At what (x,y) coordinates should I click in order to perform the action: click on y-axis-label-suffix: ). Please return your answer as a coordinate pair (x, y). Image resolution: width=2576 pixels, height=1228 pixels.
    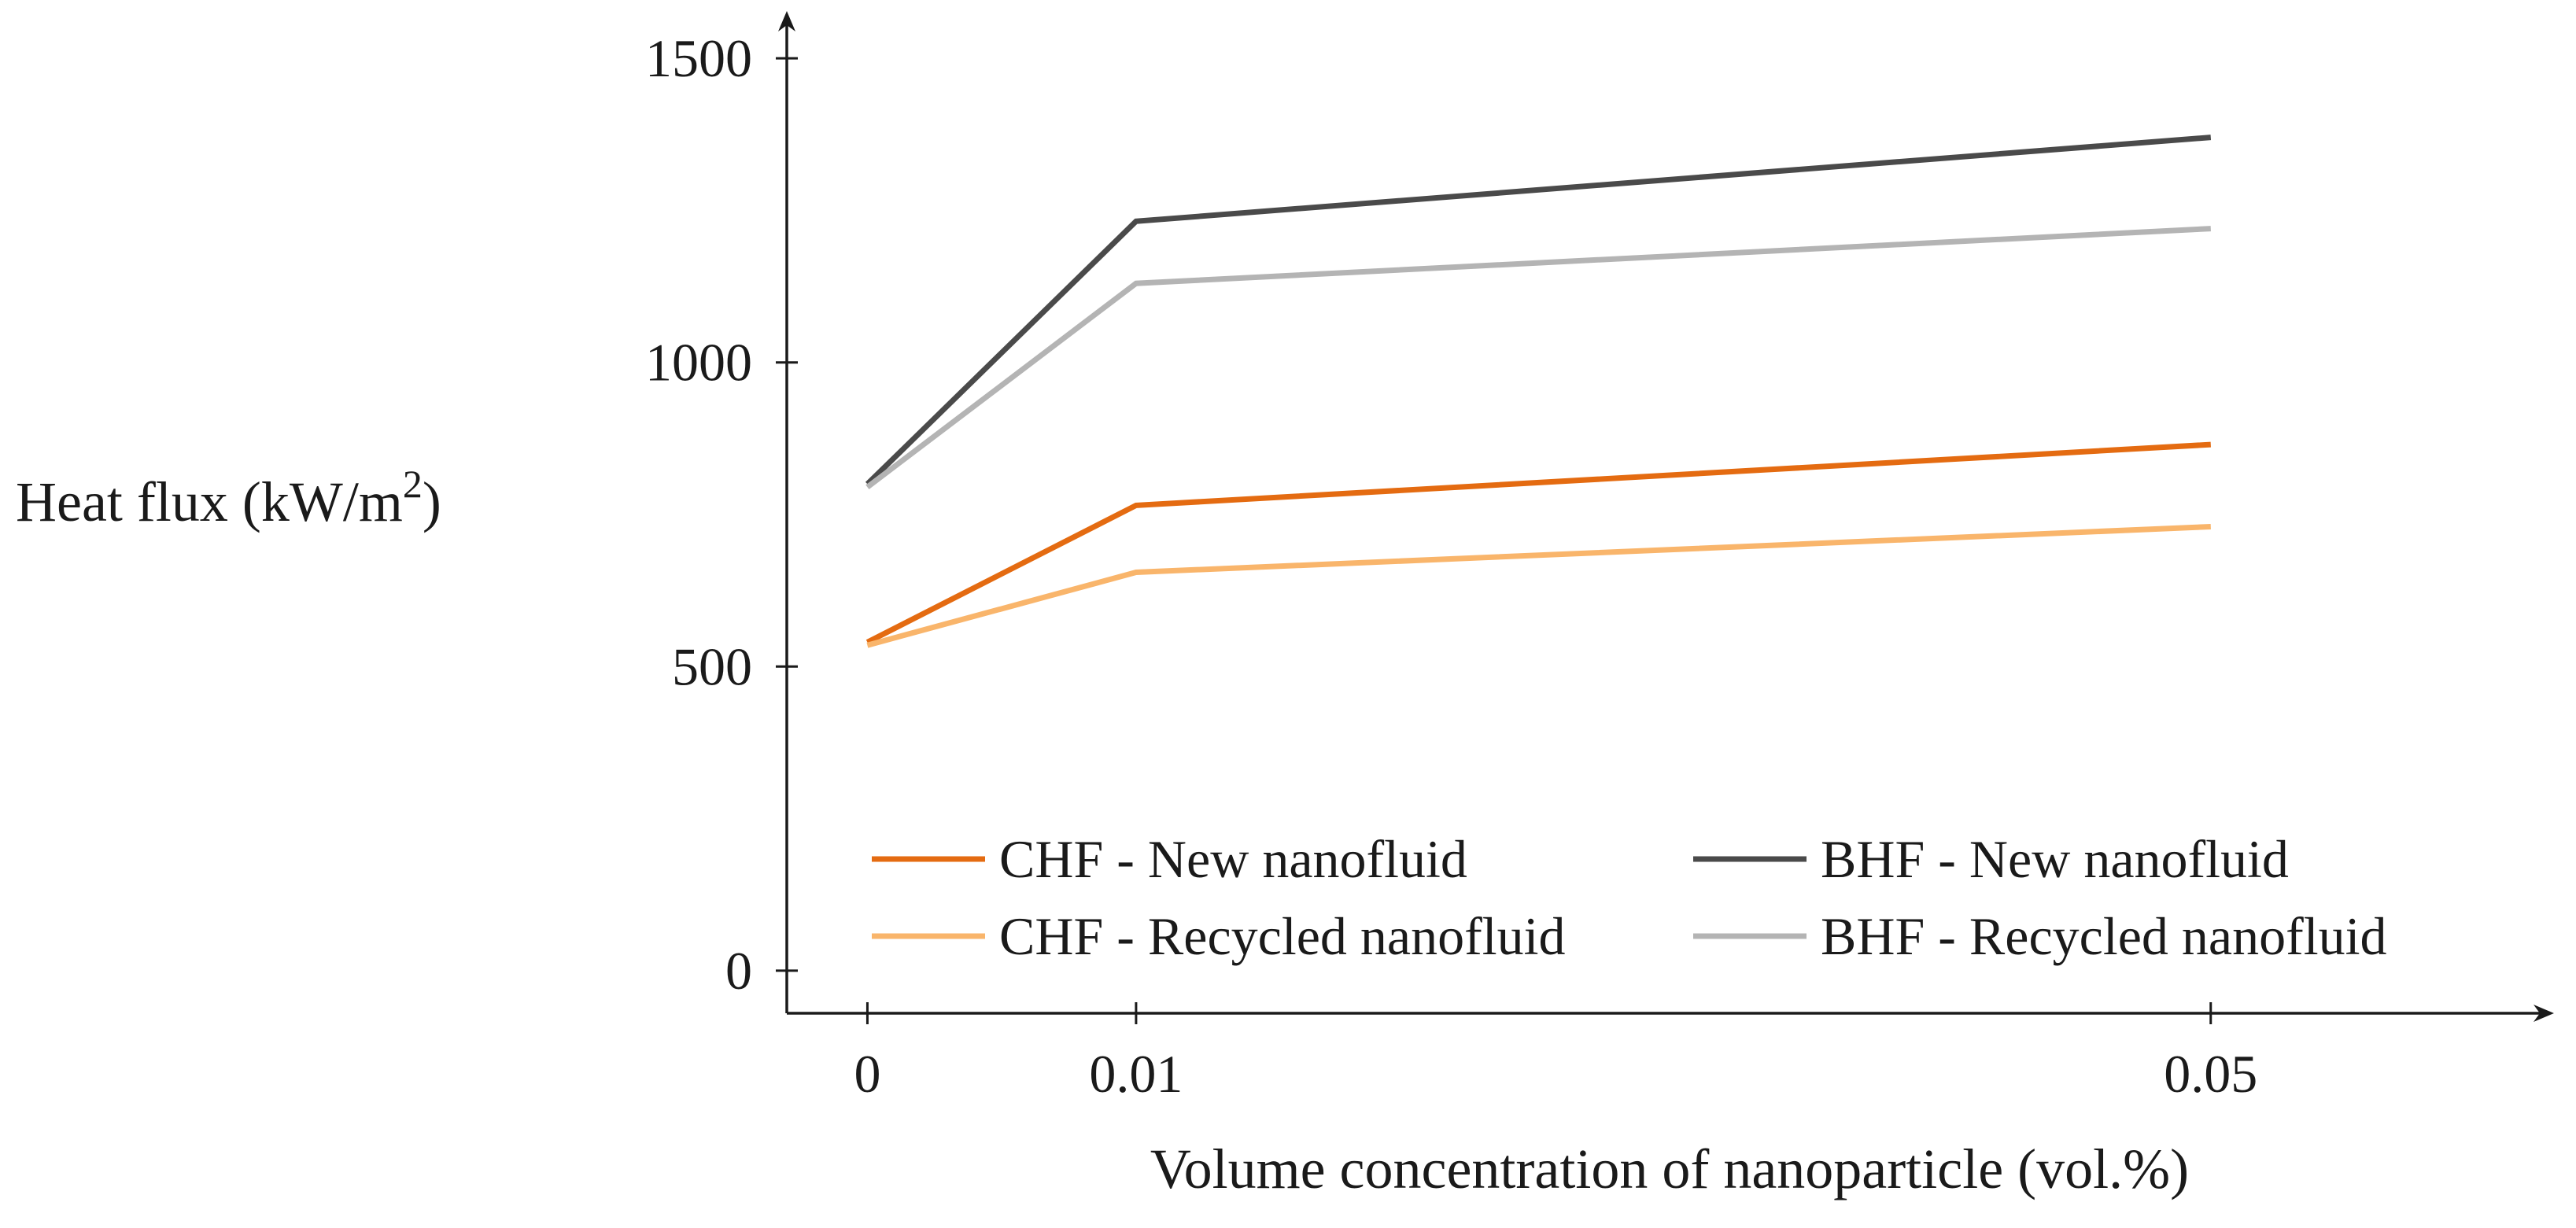
    Looking at the image, I should click on (432, 502).